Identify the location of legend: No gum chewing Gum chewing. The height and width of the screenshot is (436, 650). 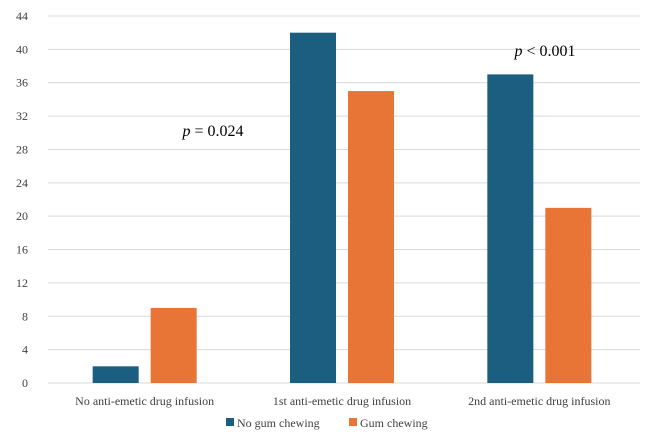
(327, 423).